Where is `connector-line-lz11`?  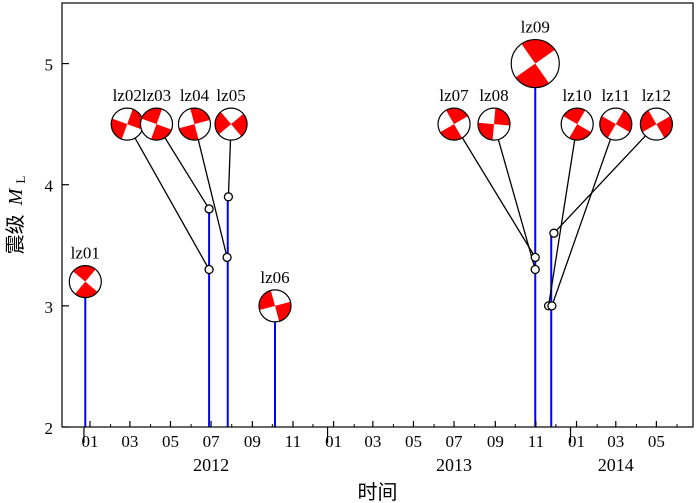
connector-line-lz11 is located at coordinates (584, 215).